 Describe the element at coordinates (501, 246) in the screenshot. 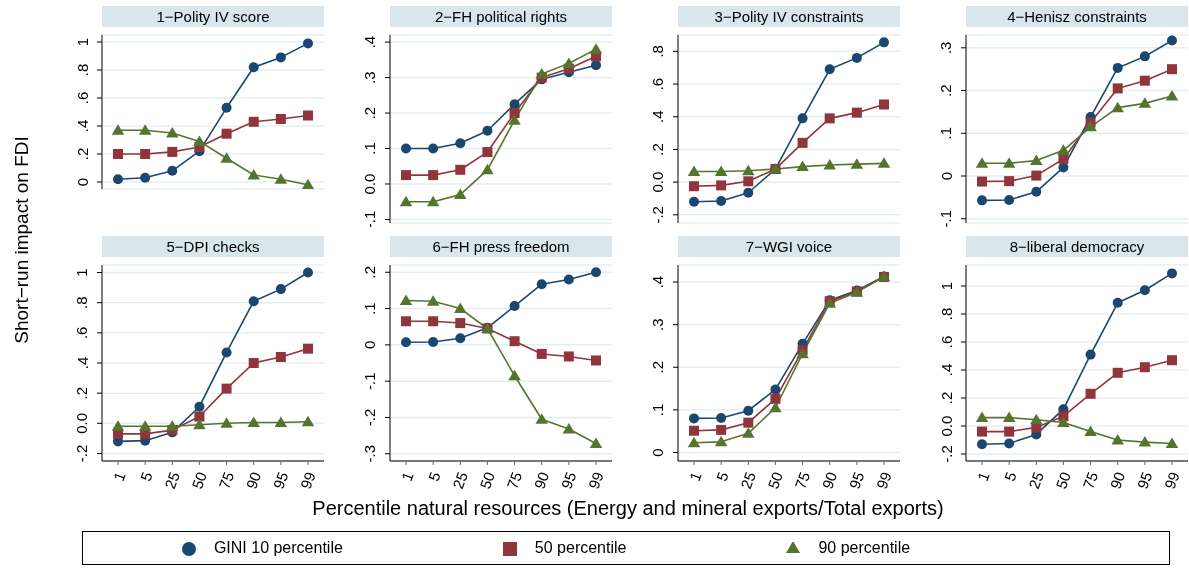

I see `chart-title: 6−FH press freedom` at that location.